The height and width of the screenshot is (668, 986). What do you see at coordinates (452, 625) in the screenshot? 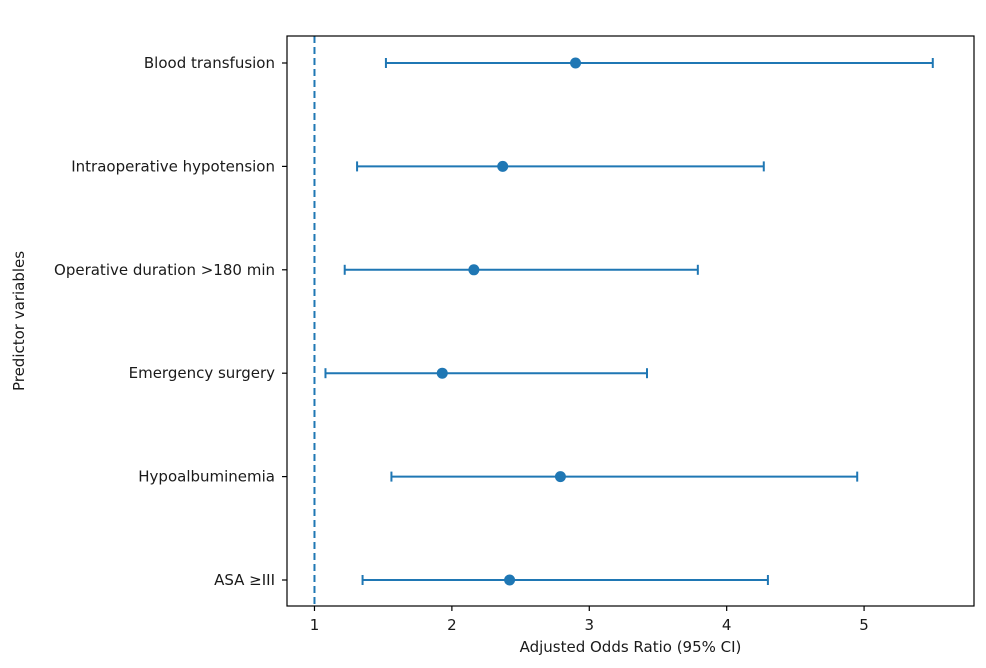
I see `x-tick-label: 2` at bounding box center [452, 625].